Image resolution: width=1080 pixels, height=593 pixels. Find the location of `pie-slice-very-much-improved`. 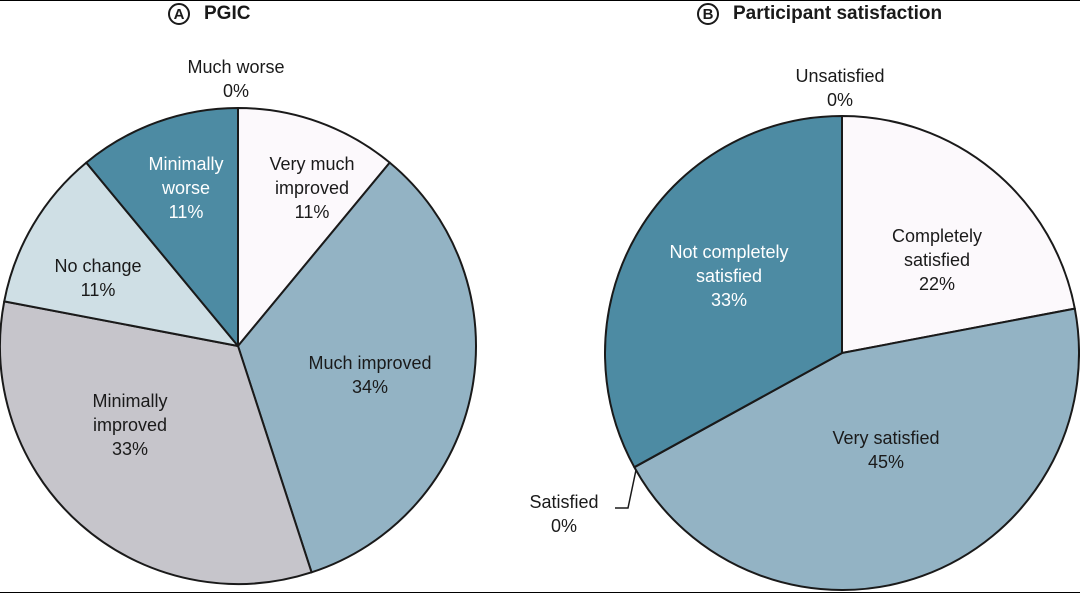

pie-slice-very-much-improved is located at coordinates (314, 227).